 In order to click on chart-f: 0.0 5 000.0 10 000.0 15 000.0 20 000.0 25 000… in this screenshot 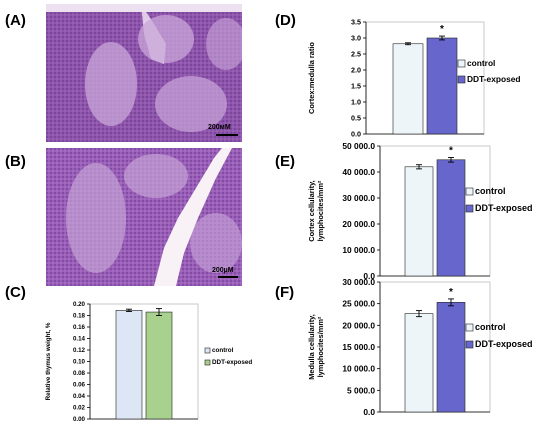, I will do `click(420, 346)`.